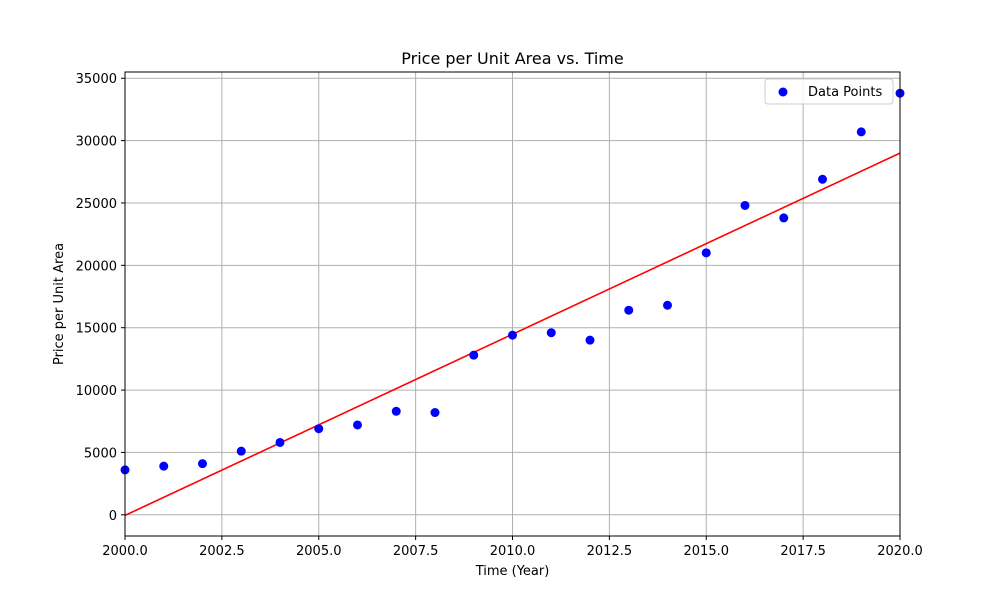 Image resolution: width=1000 pixels, height=600 pixels. I want to click on x-tick-label: 2010.0, so click(513, 551).